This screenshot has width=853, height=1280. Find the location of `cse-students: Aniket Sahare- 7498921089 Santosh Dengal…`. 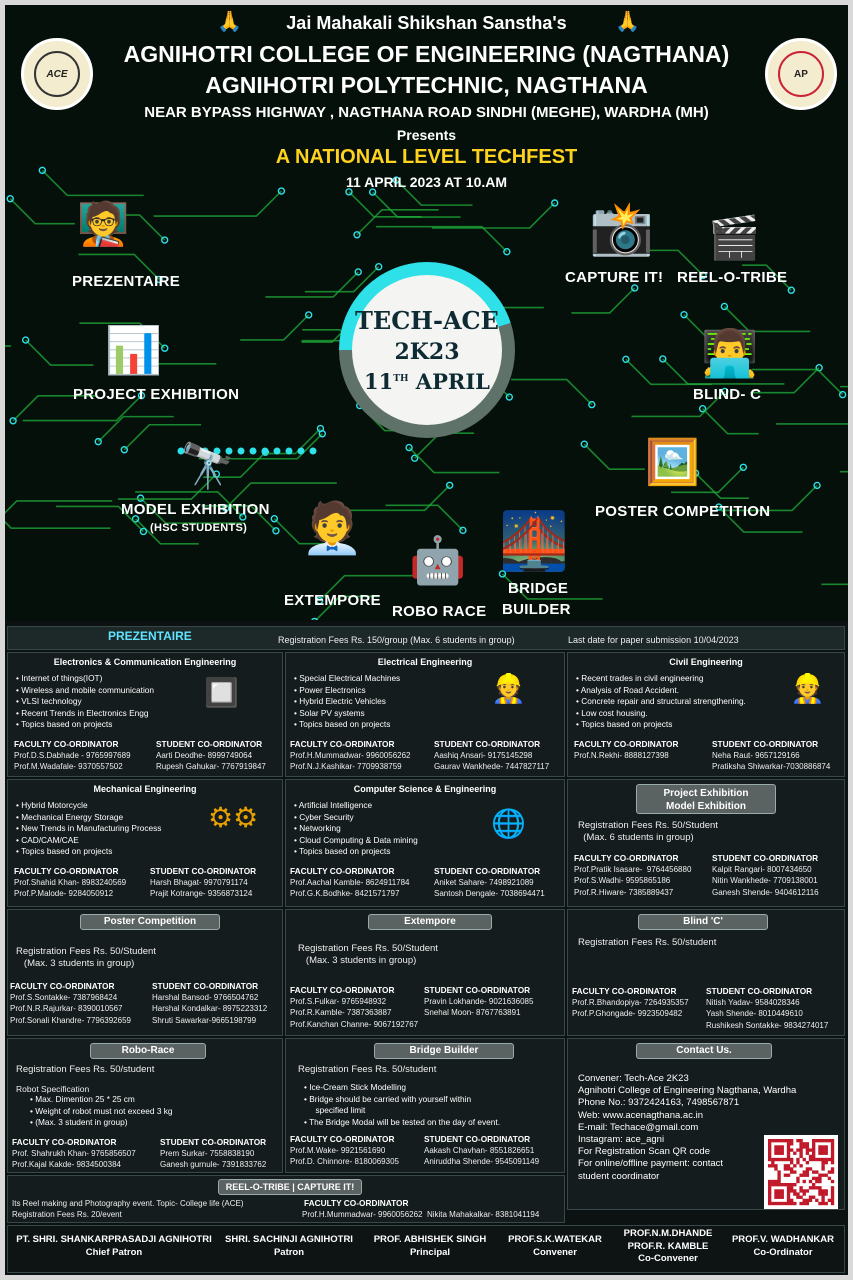

cse-students: Aniket Sahare- 7498921089 Santosh Dengal… is located at coordinates (489, 888).